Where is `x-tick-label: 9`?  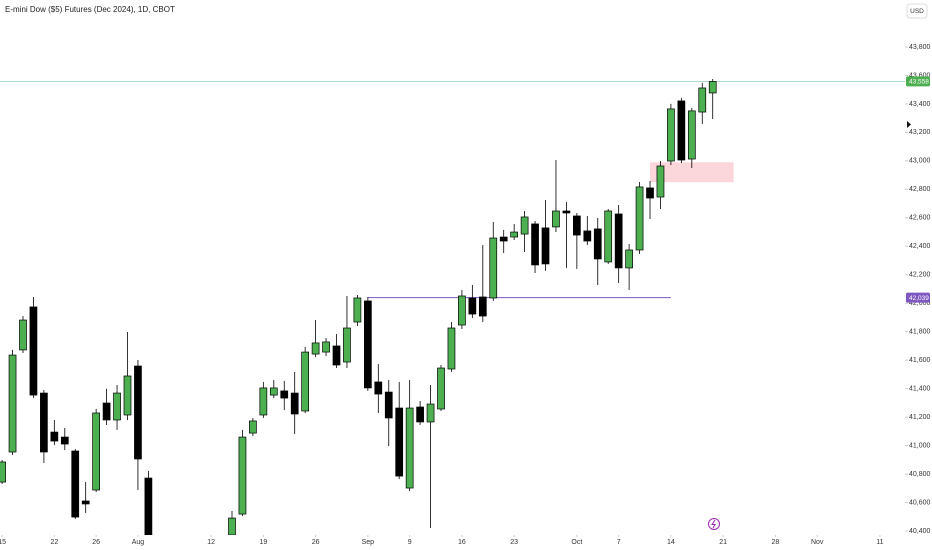
x-tick-label: 9 is located at coordinates (410, 542).